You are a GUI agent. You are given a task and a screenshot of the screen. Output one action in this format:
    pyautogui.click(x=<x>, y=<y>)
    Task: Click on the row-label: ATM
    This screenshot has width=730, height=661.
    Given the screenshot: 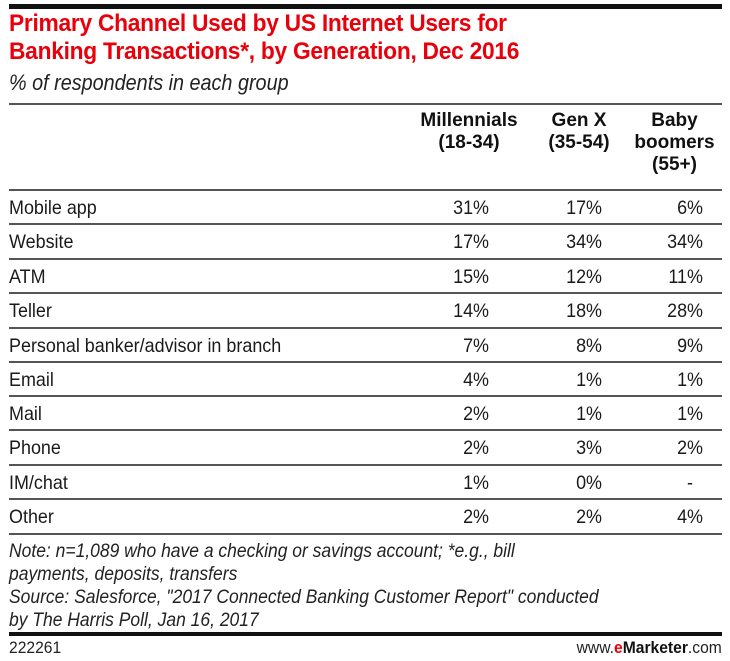 What is the action you would take?
    pyautogui.click(x=27, y=277)
    